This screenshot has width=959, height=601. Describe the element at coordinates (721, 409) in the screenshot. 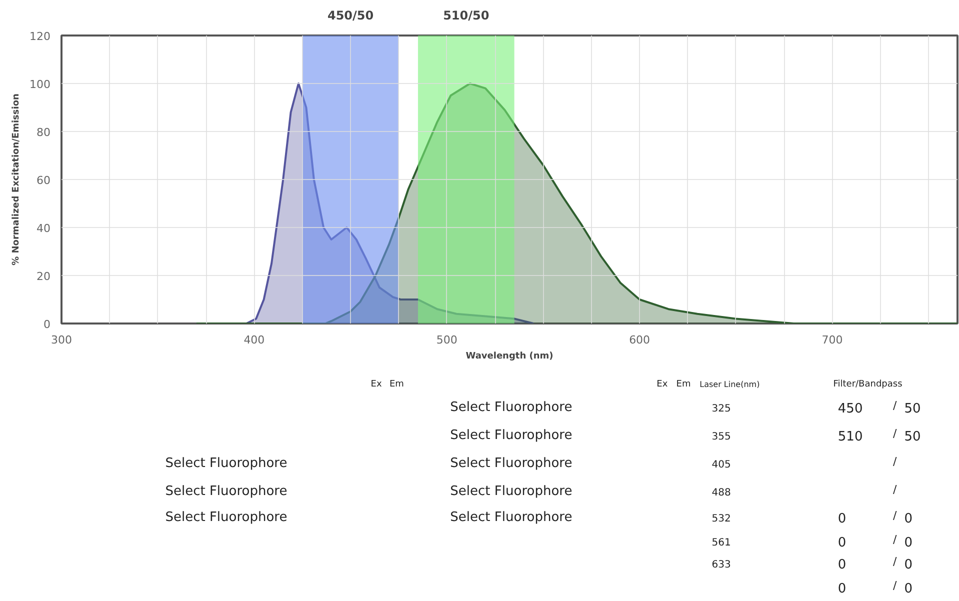

I see `text: 325` at that location.